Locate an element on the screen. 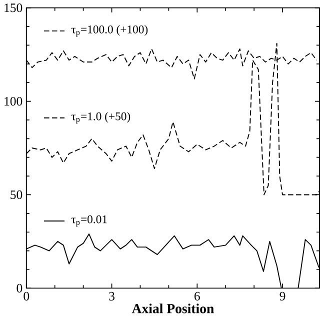  y-tick-label: 150 is located at coordinates (13, 8).